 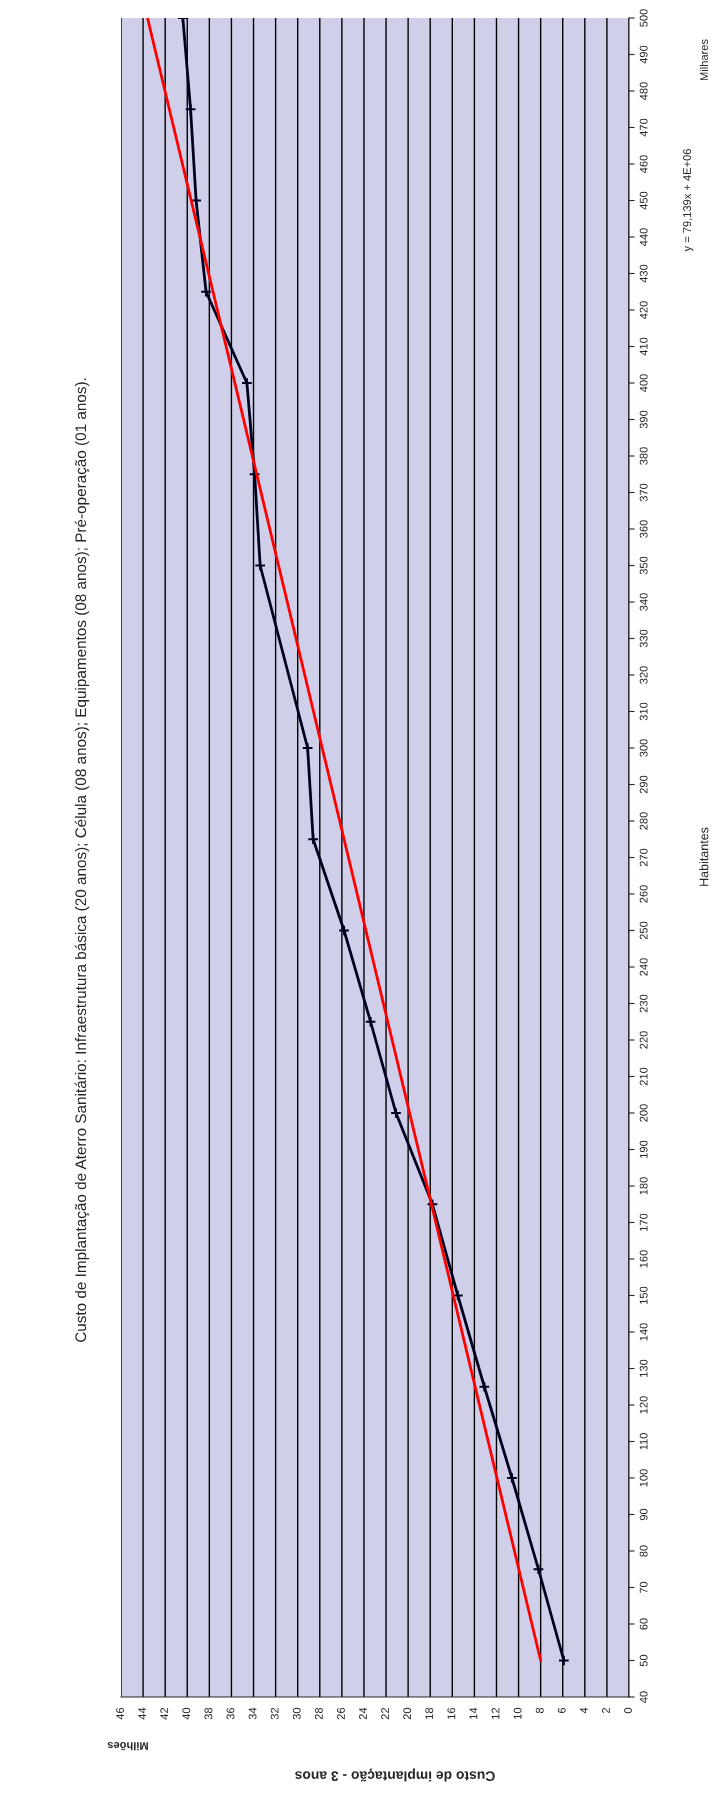 What do you see at coordinates (643, 127) in the screenshot?
I see `y-tick-label: 470` at bounding box center [643, 127].